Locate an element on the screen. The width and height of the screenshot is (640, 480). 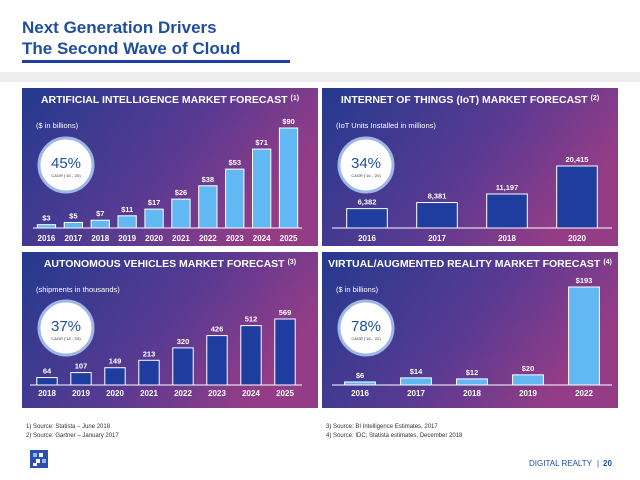
cagr-label: CAGR ('16 - '22) is located at coordinates (366, 338).